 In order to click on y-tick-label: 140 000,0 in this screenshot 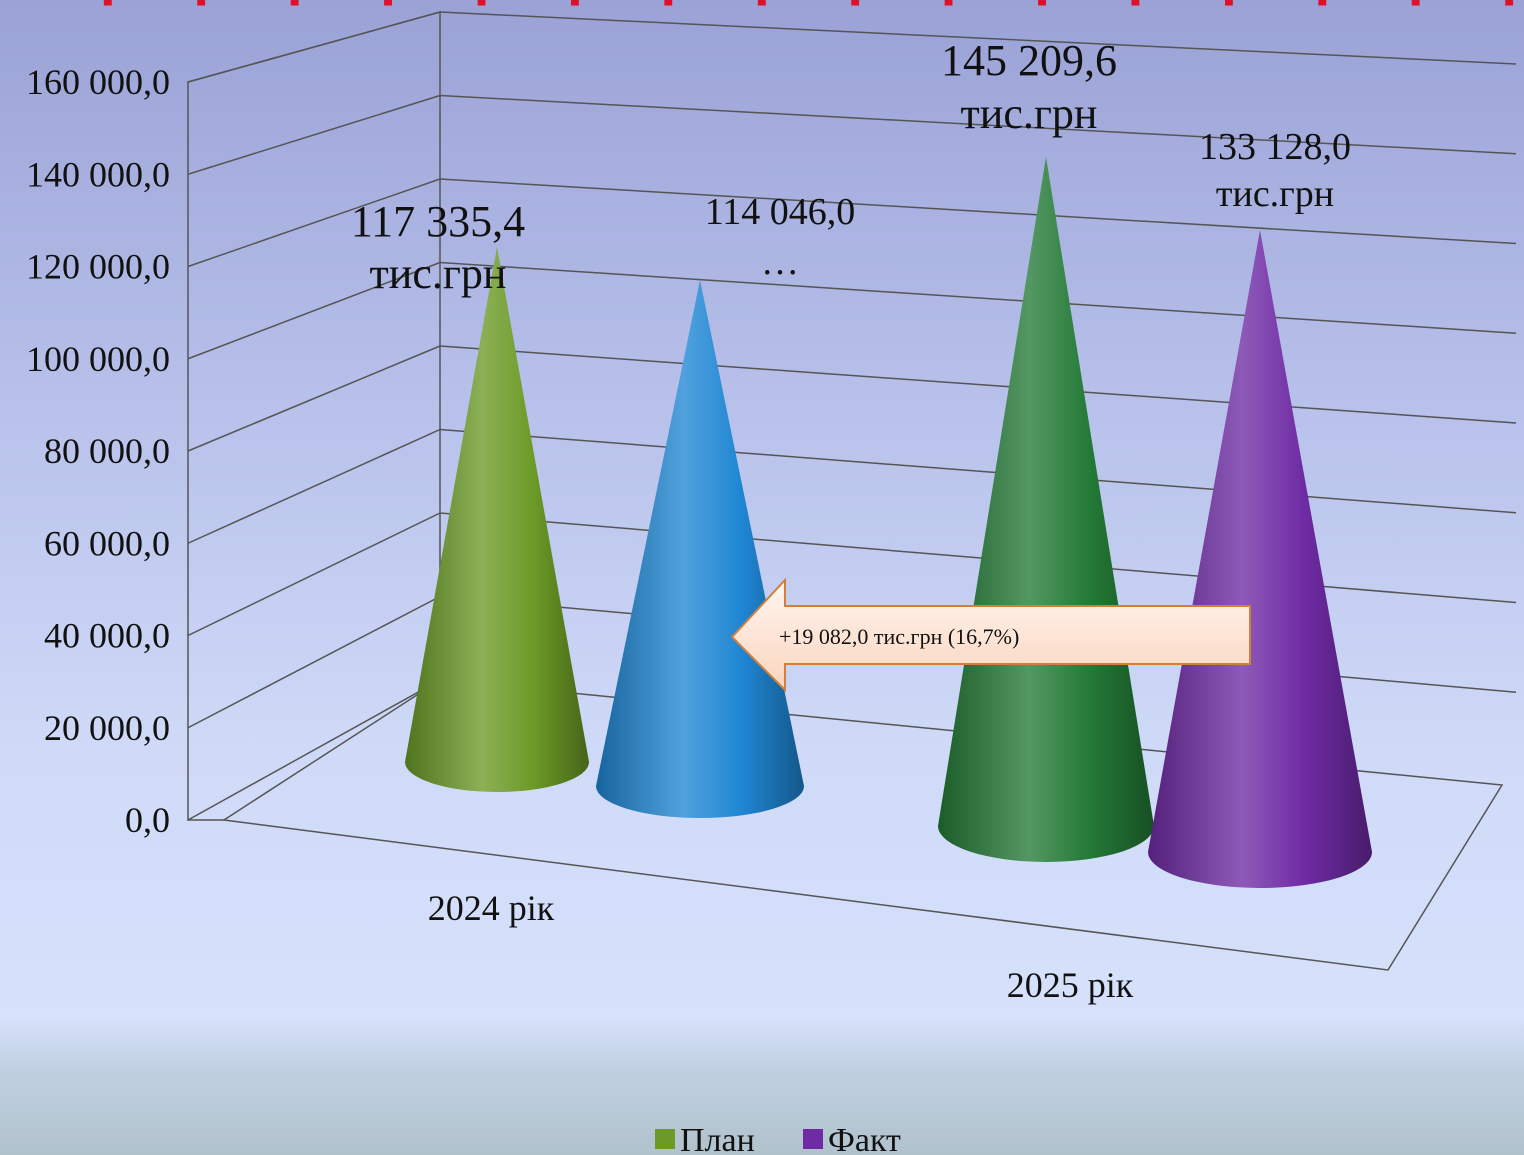, I will do `click(98, 174)`.